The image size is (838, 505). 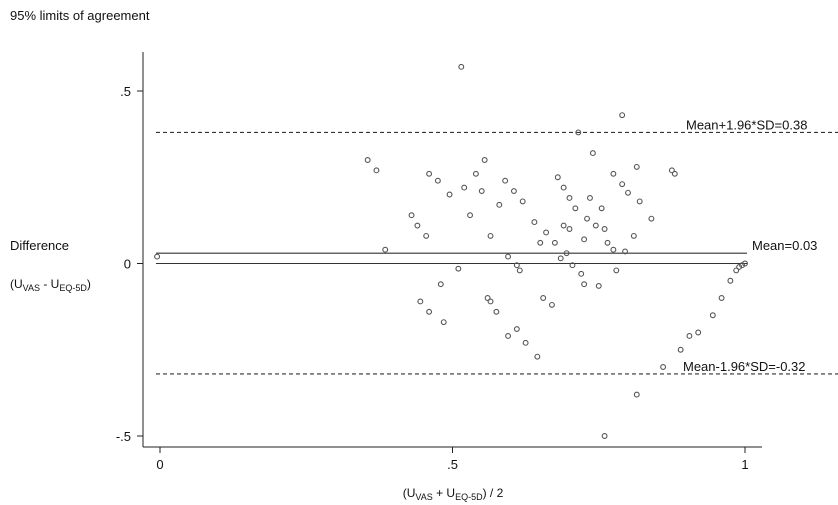 What do you see at coordinates (744, 366) in the screenshot?
I see `reference-line-label: Mean-1.96*SD=-0.32` at bounding box center [744, 366].